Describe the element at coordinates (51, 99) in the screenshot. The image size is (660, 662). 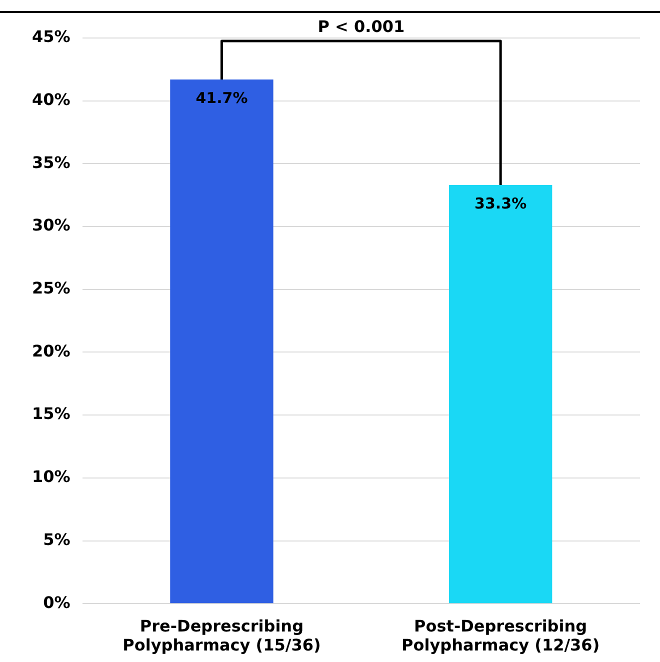
I see `y-tick-label: 40%` at that location.